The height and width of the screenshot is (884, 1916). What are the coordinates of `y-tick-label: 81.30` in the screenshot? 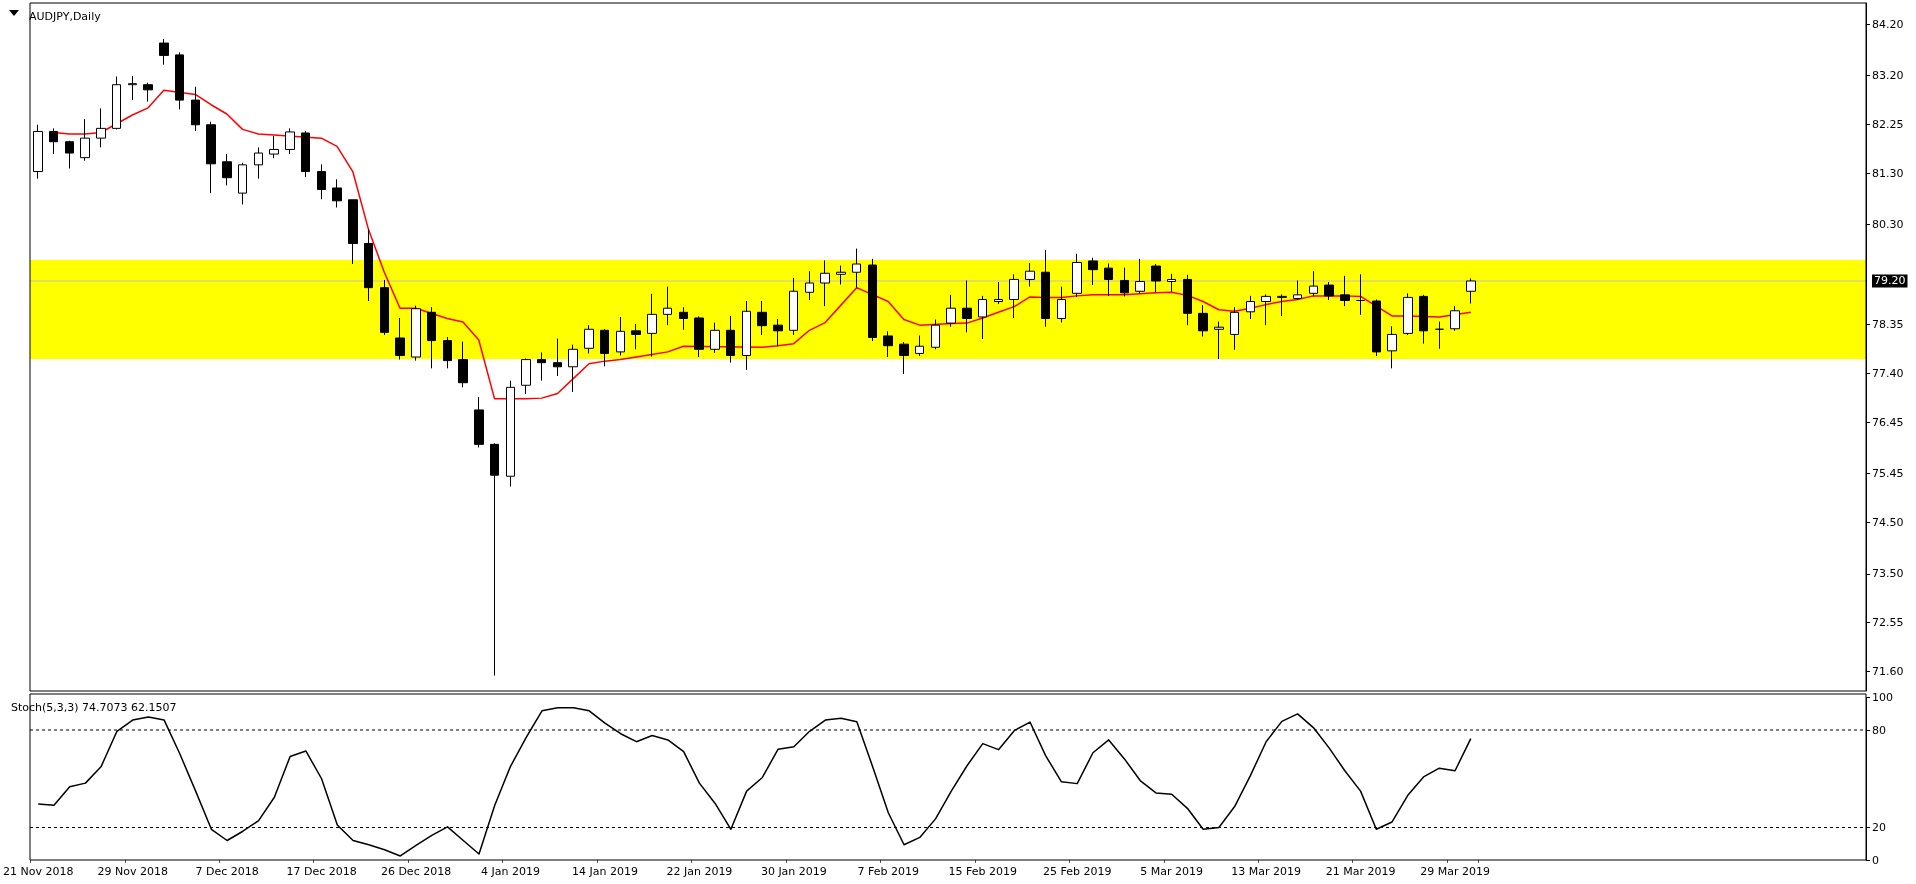 It's located at (1888, 173).